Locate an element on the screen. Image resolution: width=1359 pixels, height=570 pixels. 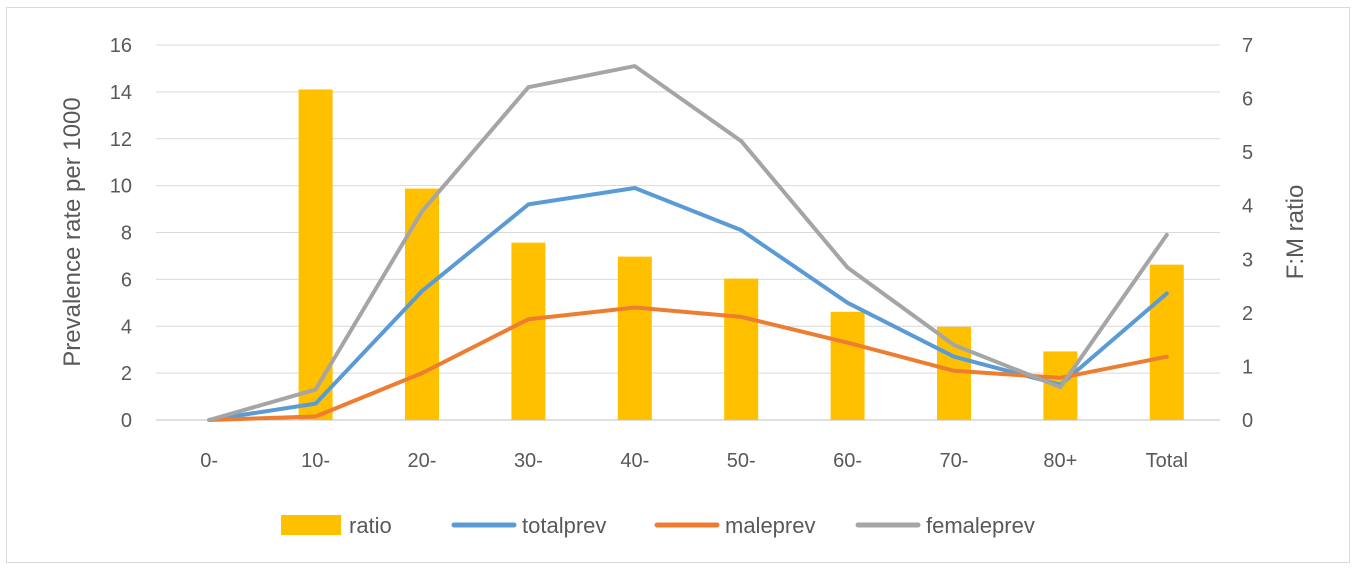
x-tick-label: 20- is located at coordinates (422, 461).